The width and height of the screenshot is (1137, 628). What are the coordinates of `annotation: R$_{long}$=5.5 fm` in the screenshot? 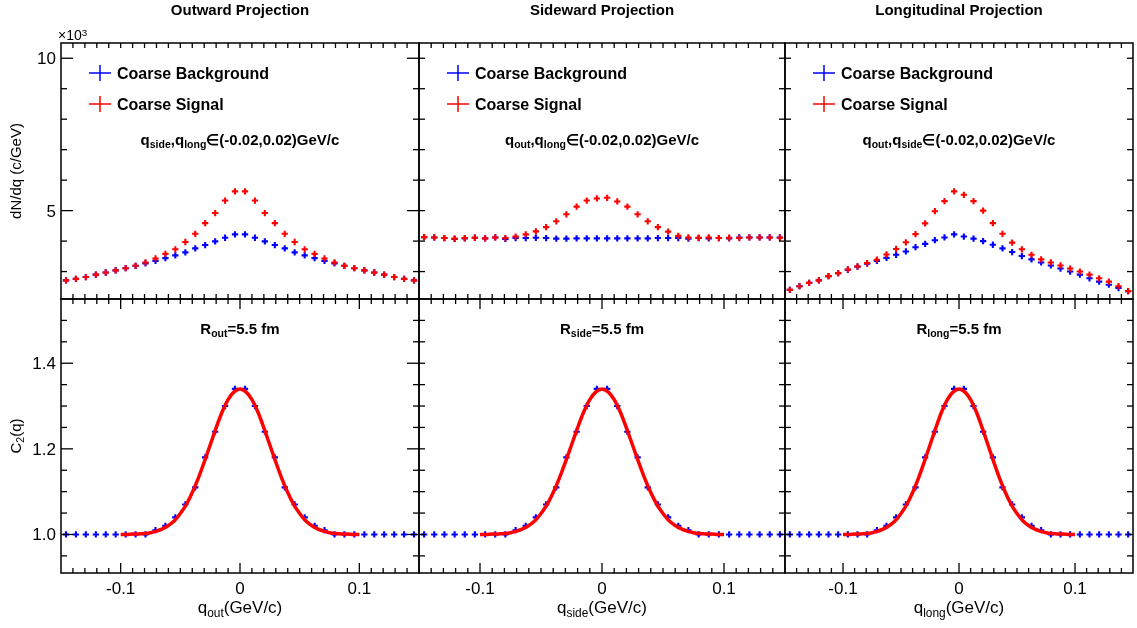 It's located at (959, 330).